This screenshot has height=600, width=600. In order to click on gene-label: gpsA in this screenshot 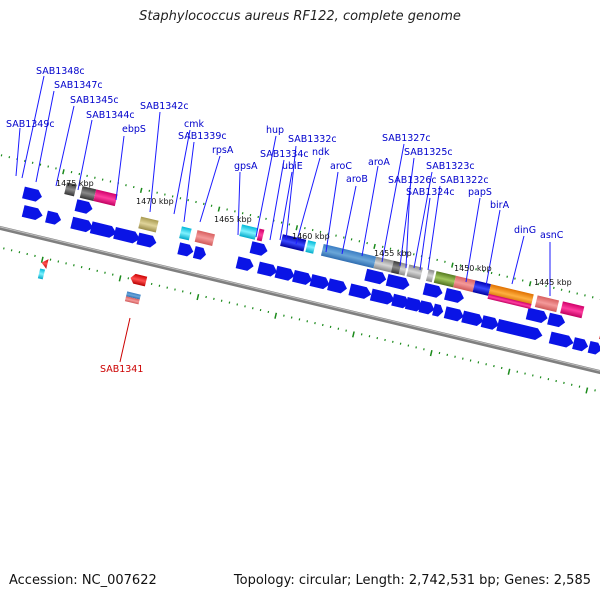, I will do `click(246, 166)`.